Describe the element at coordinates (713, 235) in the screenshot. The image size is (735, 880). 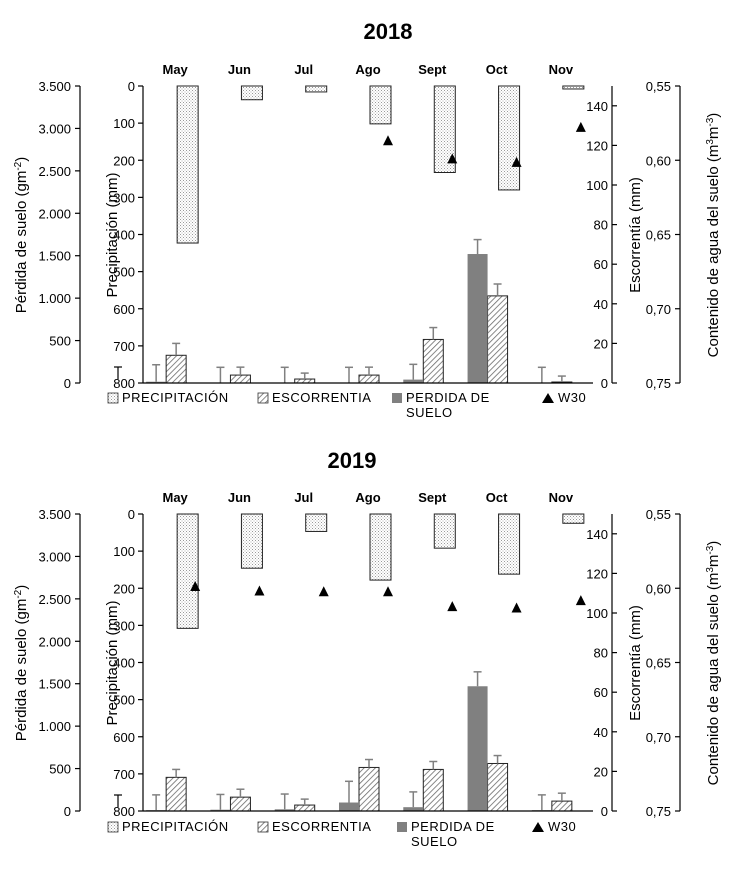
I see `soil-water-axis-label: Contenido de agua del suelo (m3m-3)` at that location.